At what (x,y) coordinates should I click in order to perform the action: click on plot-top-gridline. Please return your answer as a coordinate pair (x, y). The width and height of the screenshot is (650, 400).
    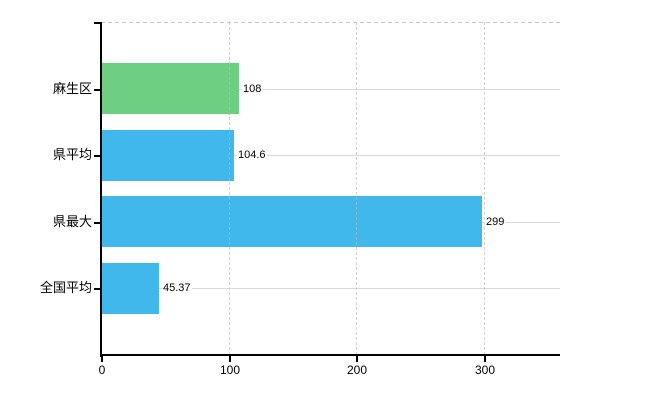
    Looking at the image, I should click on (330, 22).